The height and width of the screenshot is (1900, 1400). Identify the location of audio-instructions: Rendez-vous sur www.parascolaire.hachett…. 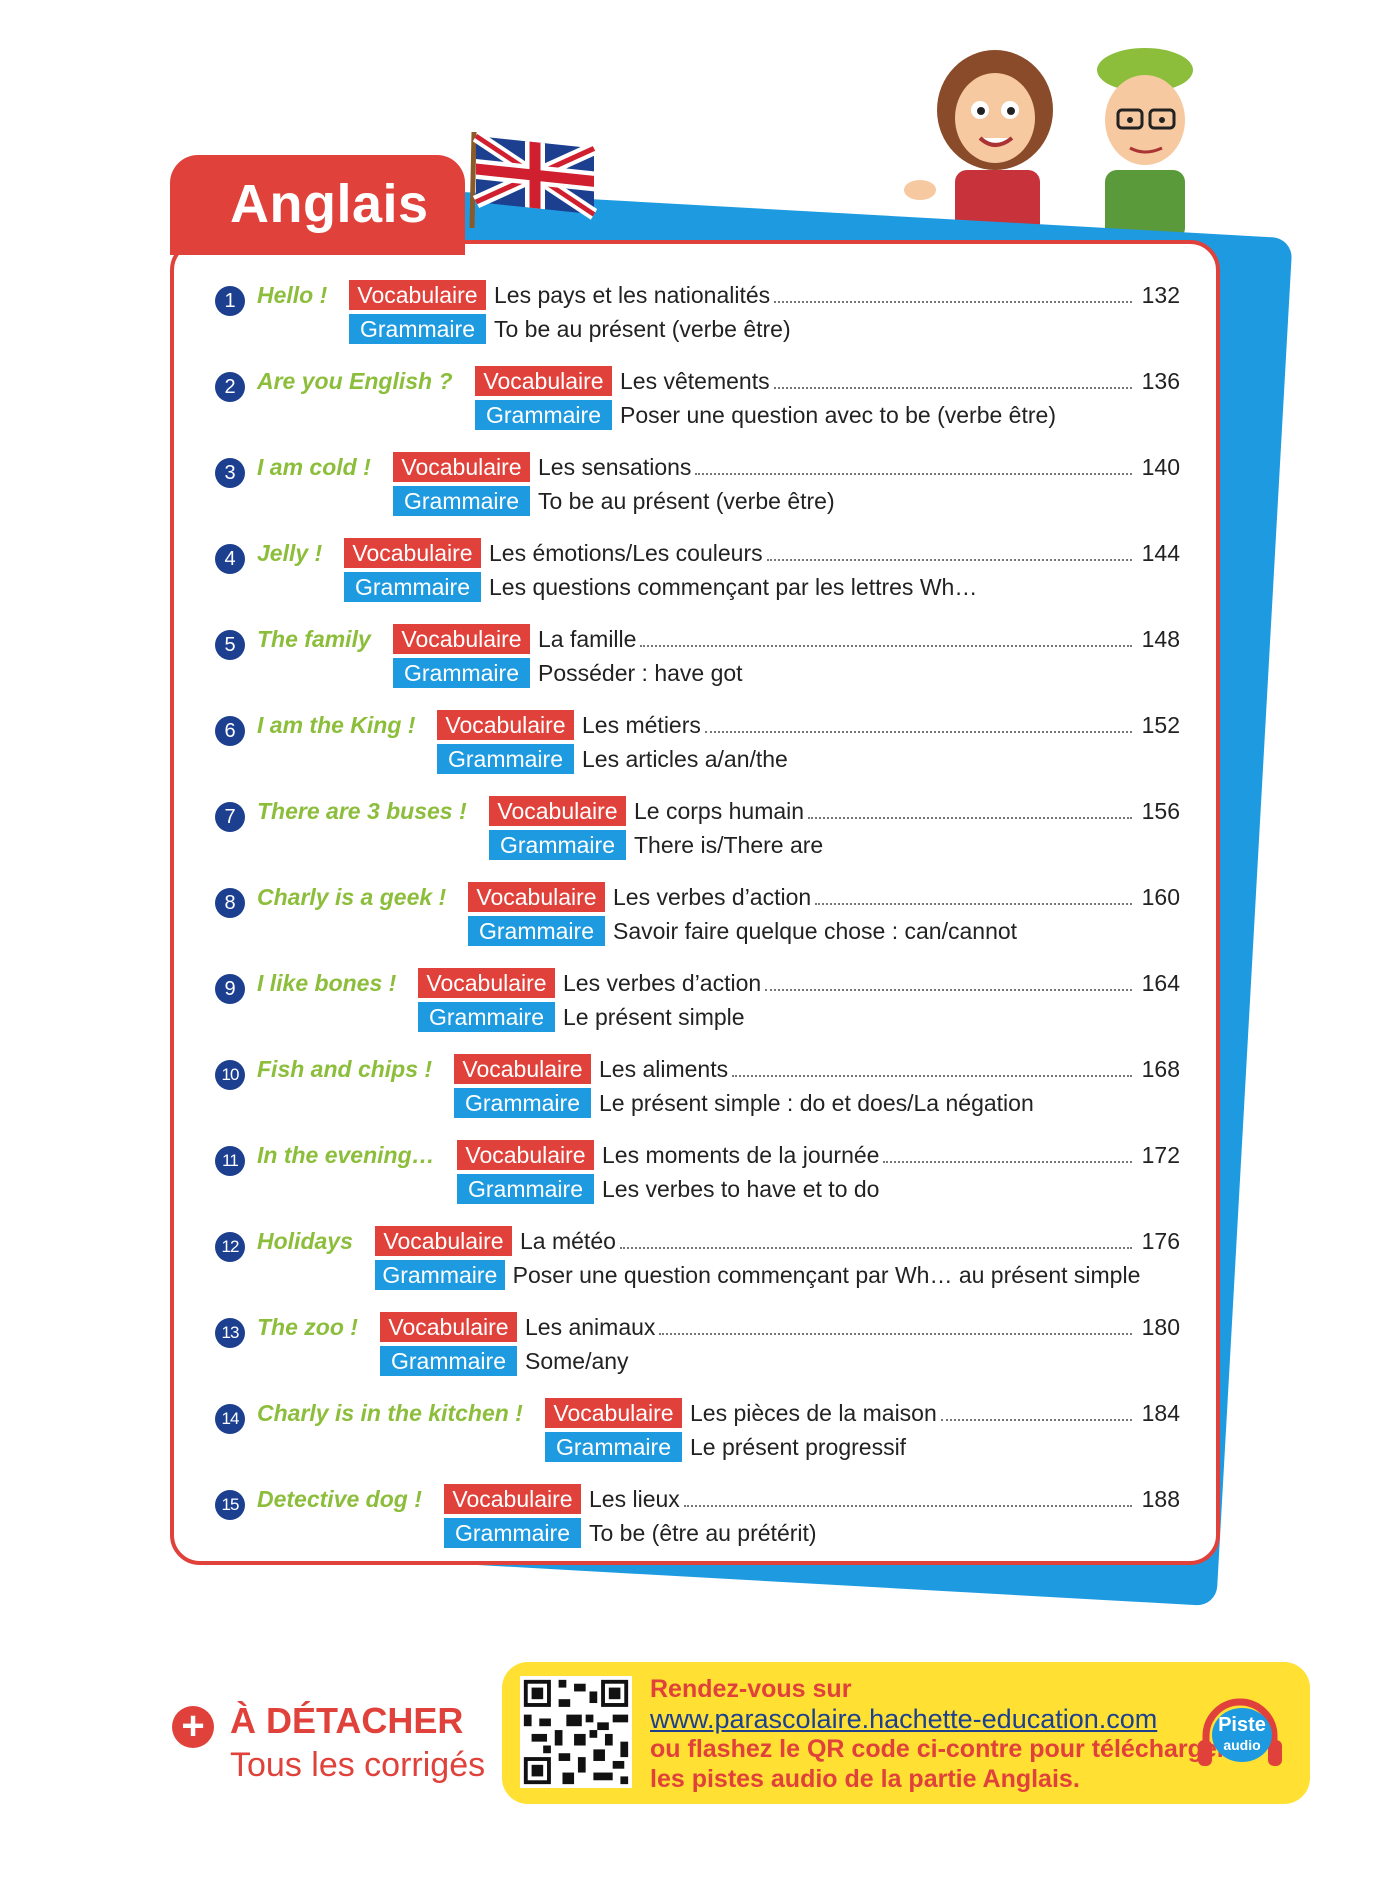
(938, 1734).